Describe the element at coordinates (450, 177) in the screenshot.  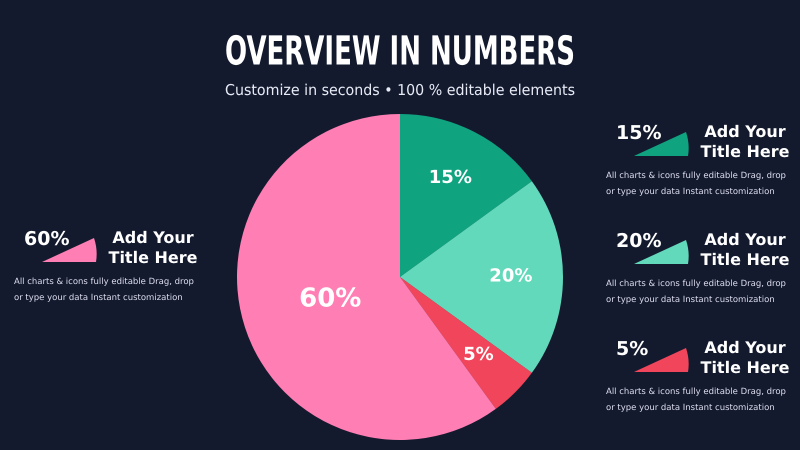
I see `data-label: 15%` at that location.